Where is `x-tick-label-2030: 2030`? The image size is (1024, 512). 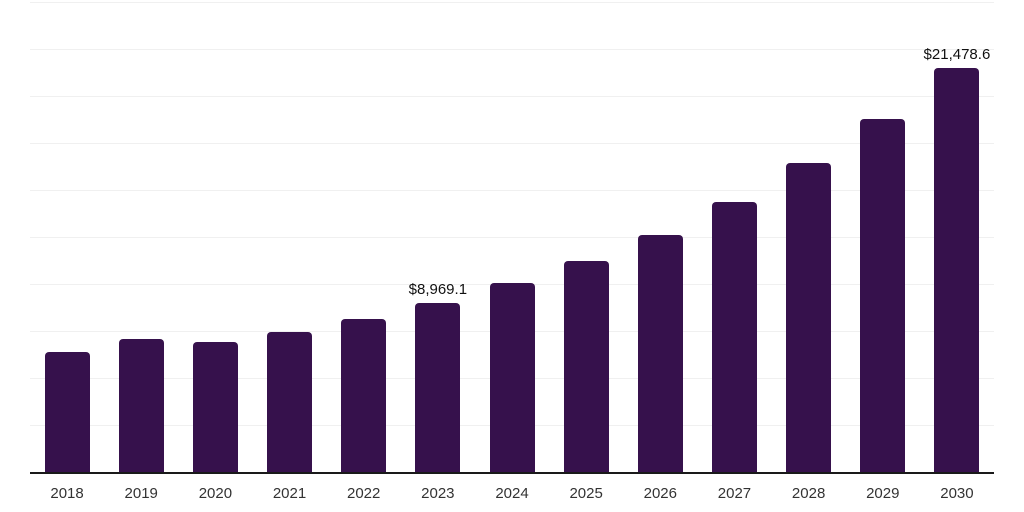 x-tick-label-2030: 2030 is located at coordinates (957, 493).